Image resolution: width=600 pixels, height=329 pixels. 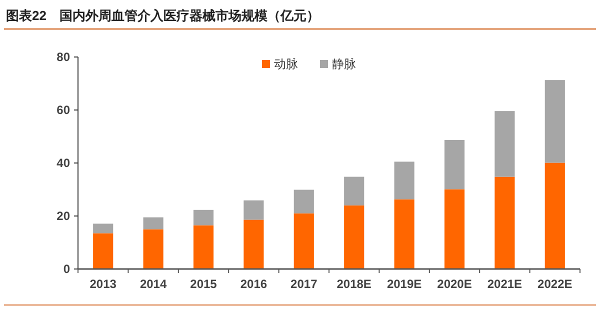 What do you see at coordinates (204, 284) in the screenshot?
I see `x-tick-label: 2015` at bounding box center [204, 284].